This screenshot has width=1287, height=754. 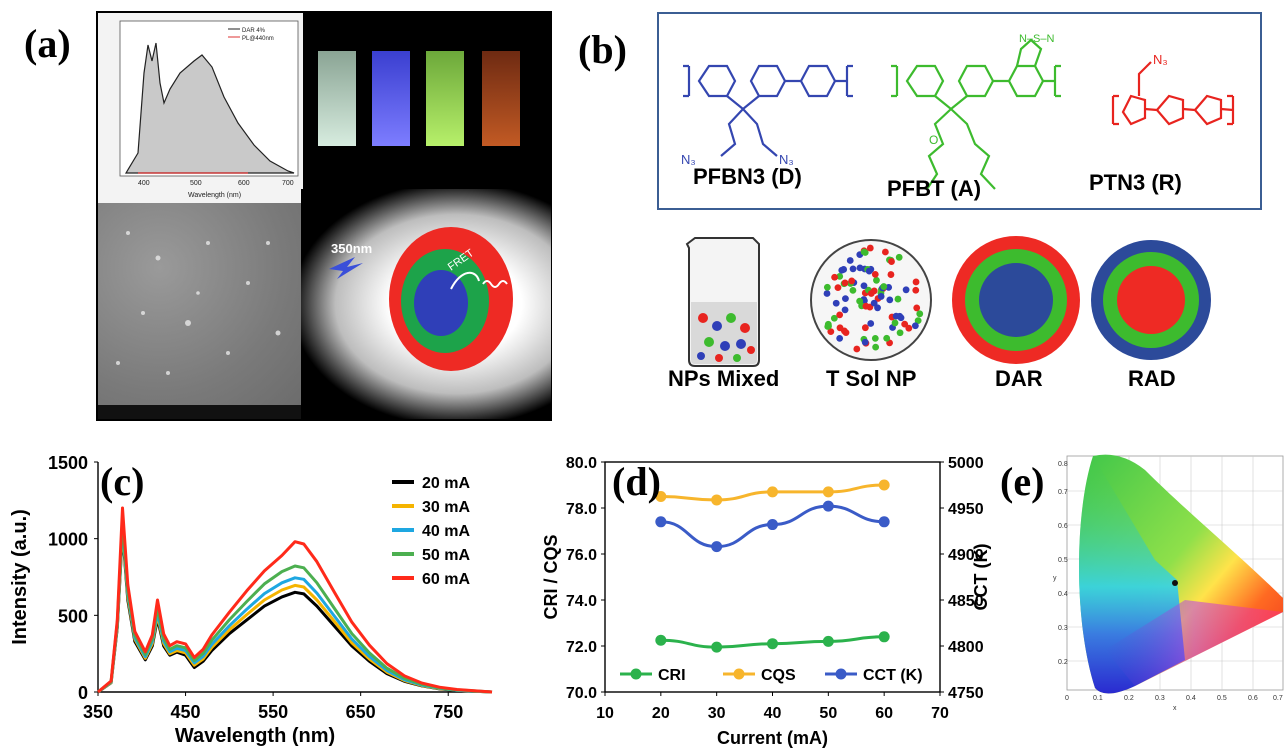 What do you see at coordinates (1063, 492) in the screenshot?
I see `cie-ytick: 0.7` at bounding box center [1063, 492].